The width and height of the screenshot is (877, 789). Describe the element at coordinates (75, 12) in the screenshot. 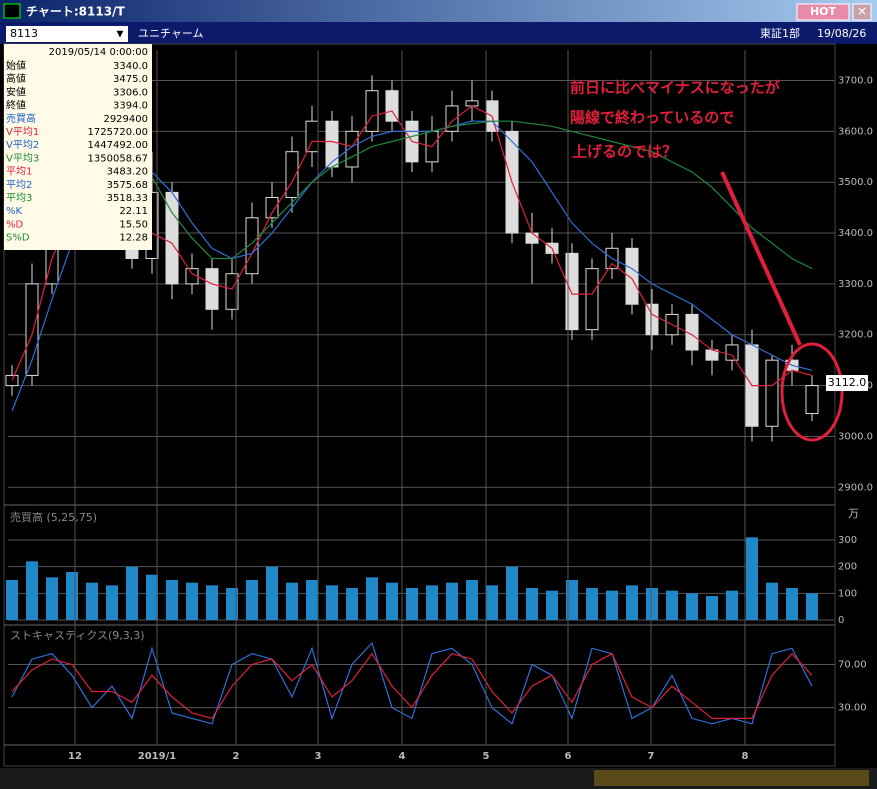

I see `window-title: チャート:8113/T` at that location.